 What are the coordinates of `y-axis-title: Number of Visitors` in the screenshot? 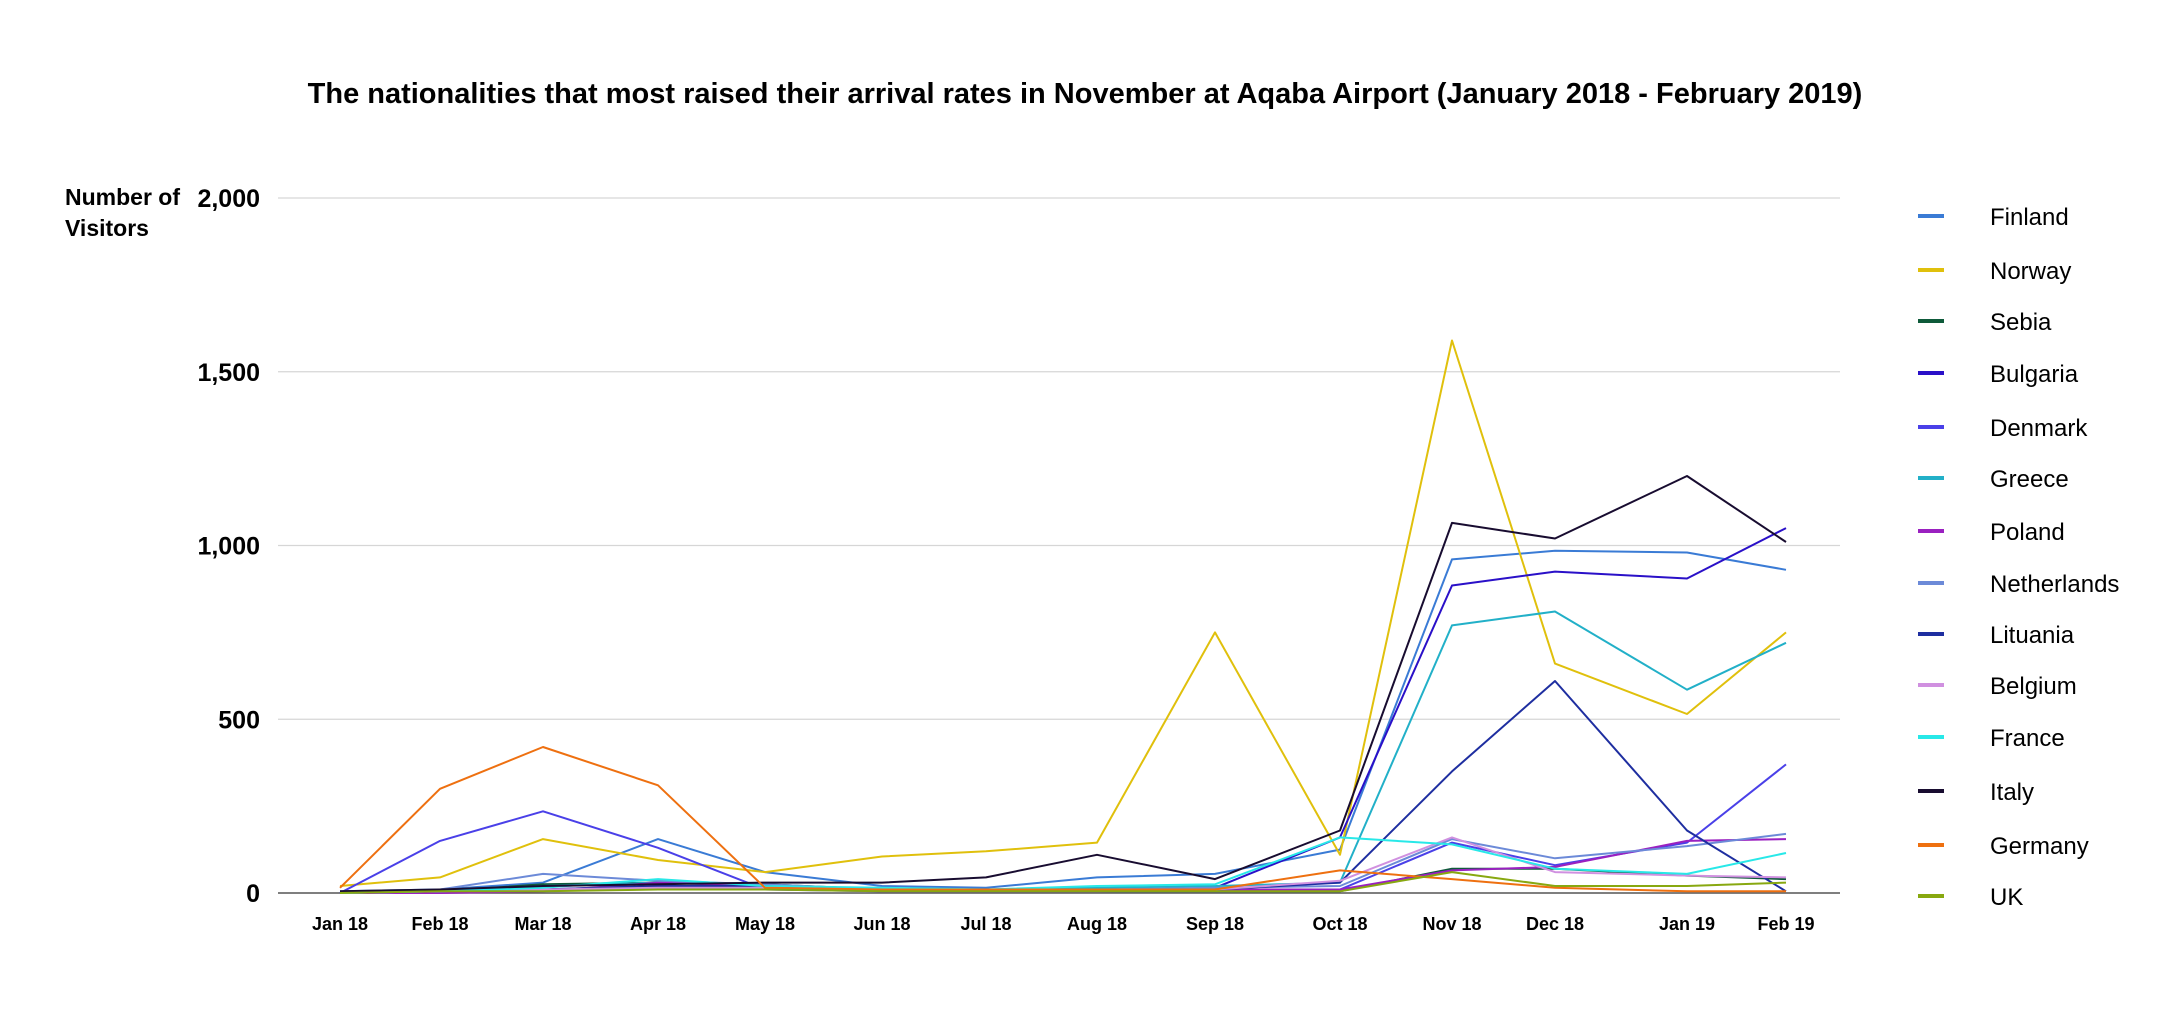 It's located at (122, 212).